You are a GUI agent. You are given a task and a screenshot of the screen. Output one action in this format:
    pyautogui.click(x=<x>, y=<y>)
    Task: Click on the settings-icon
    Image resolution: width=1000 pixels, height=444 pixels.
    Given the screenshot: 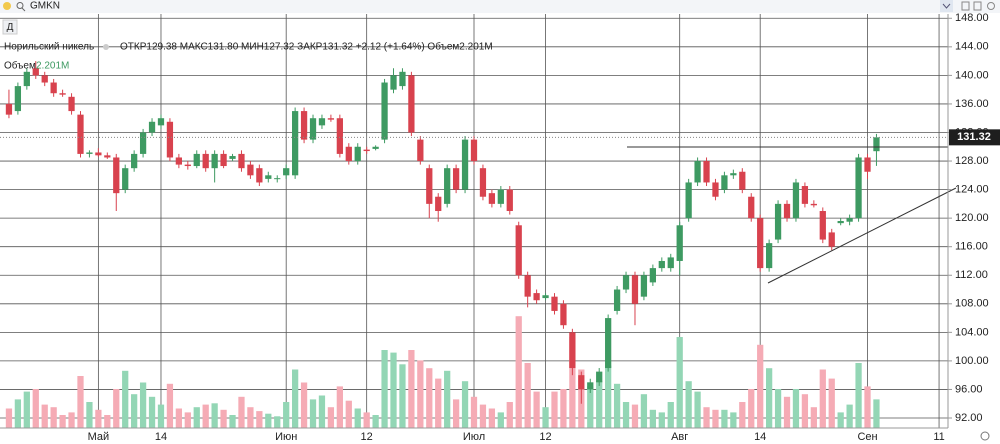 What is the action you would take?
    pyautogui.click(x=985, y=436)
    